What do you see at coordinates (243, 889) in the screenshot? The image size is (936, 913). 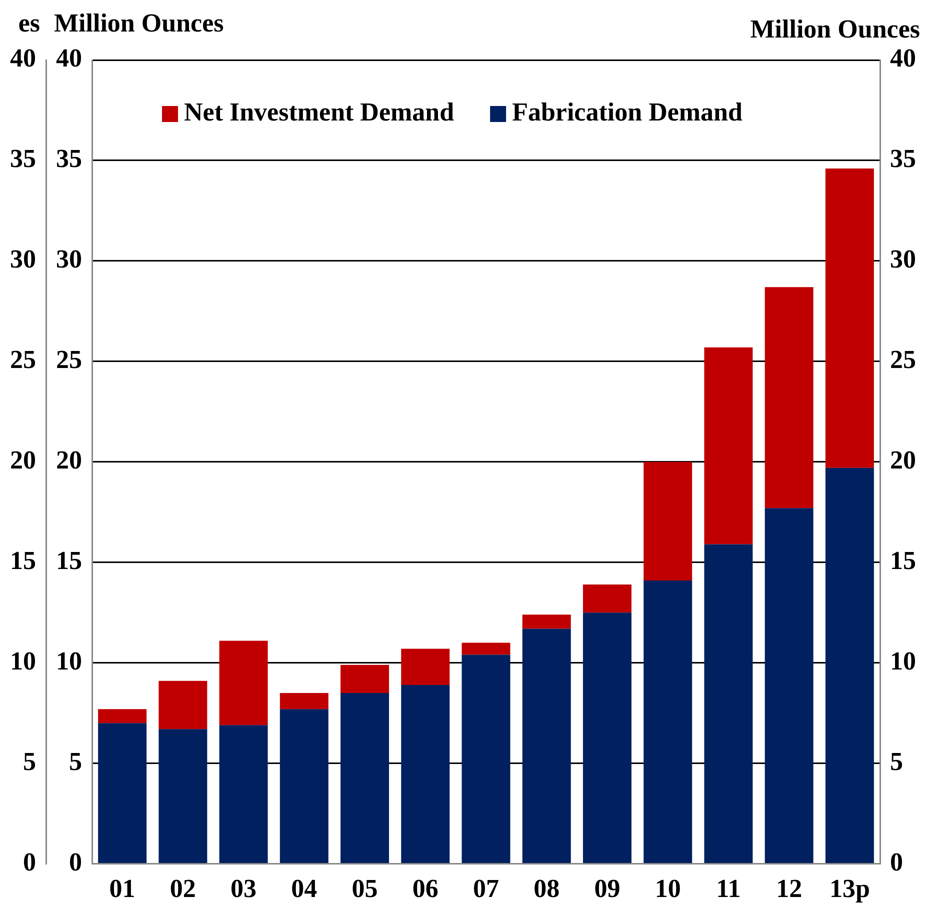 I see `x-tick-label: 03` at bounding box center [243, 889].